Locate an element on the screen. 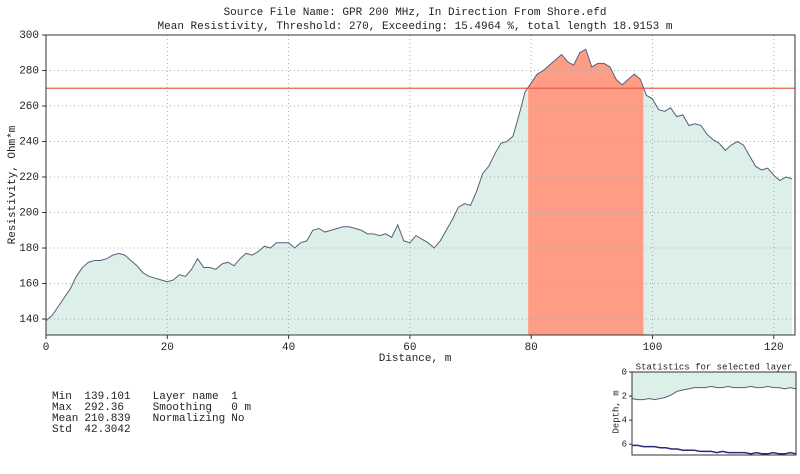 The image size is (800, 474). x-tick-label: 120 is located at coordinates (774, 348).